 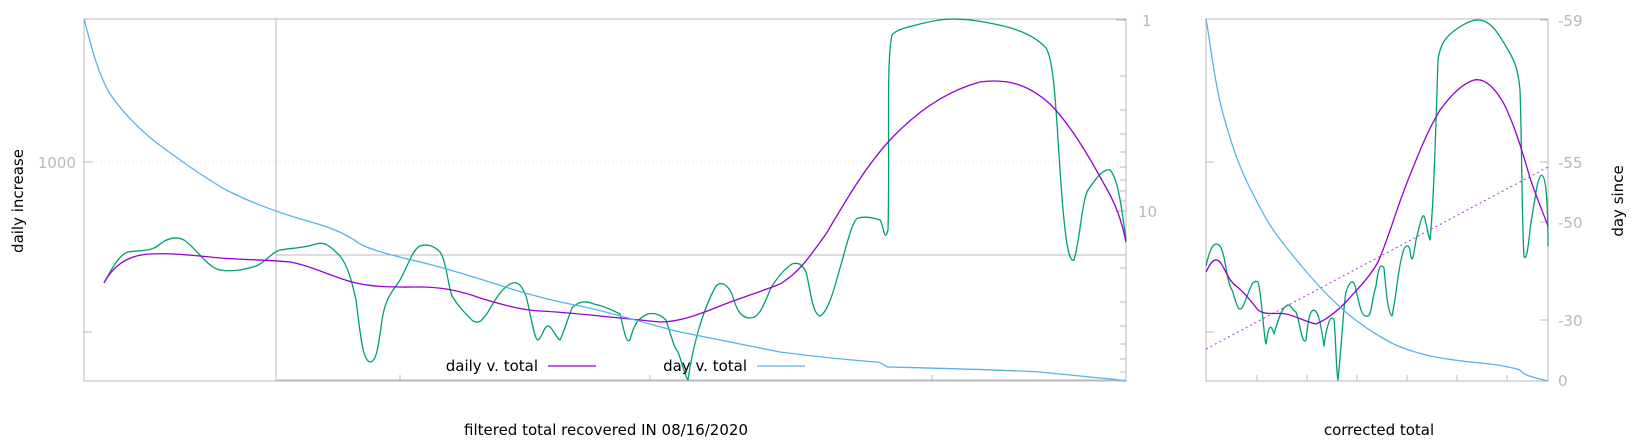 What do you see at coordinates (1147, 212) in the screenshot?
I see `y2-tick-label: 10` at bounding box center [1147, 212].